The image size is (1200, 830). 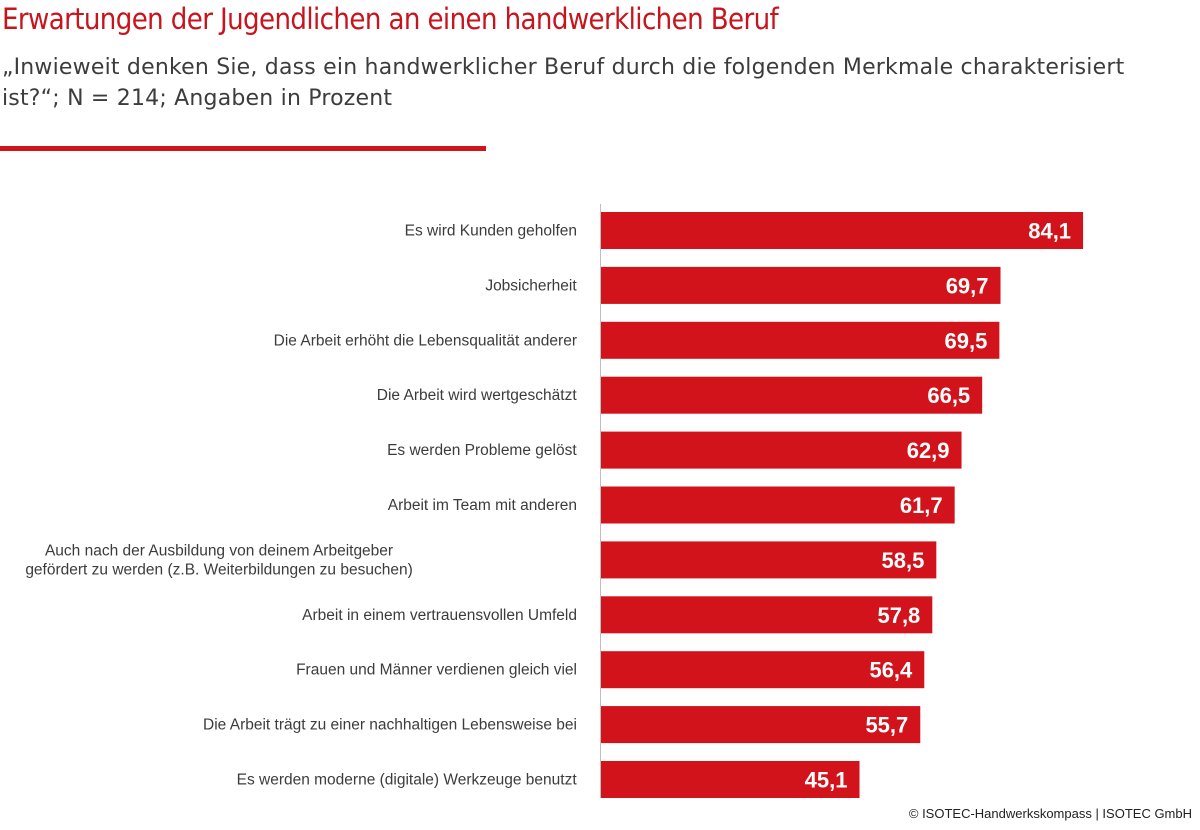 What do you see at coordinates (966, 340) in the screenshot?
I see `value-label: 69,5` at bounding box center [966, 340].